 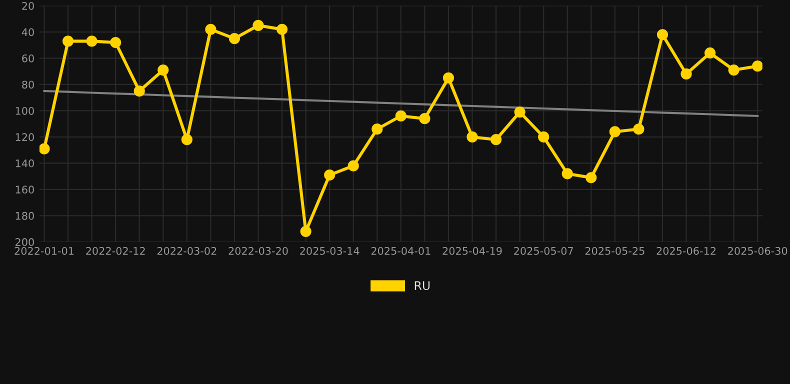 I want to click on x-tick-label: 2025-05-07, so click(x=543, y=250).